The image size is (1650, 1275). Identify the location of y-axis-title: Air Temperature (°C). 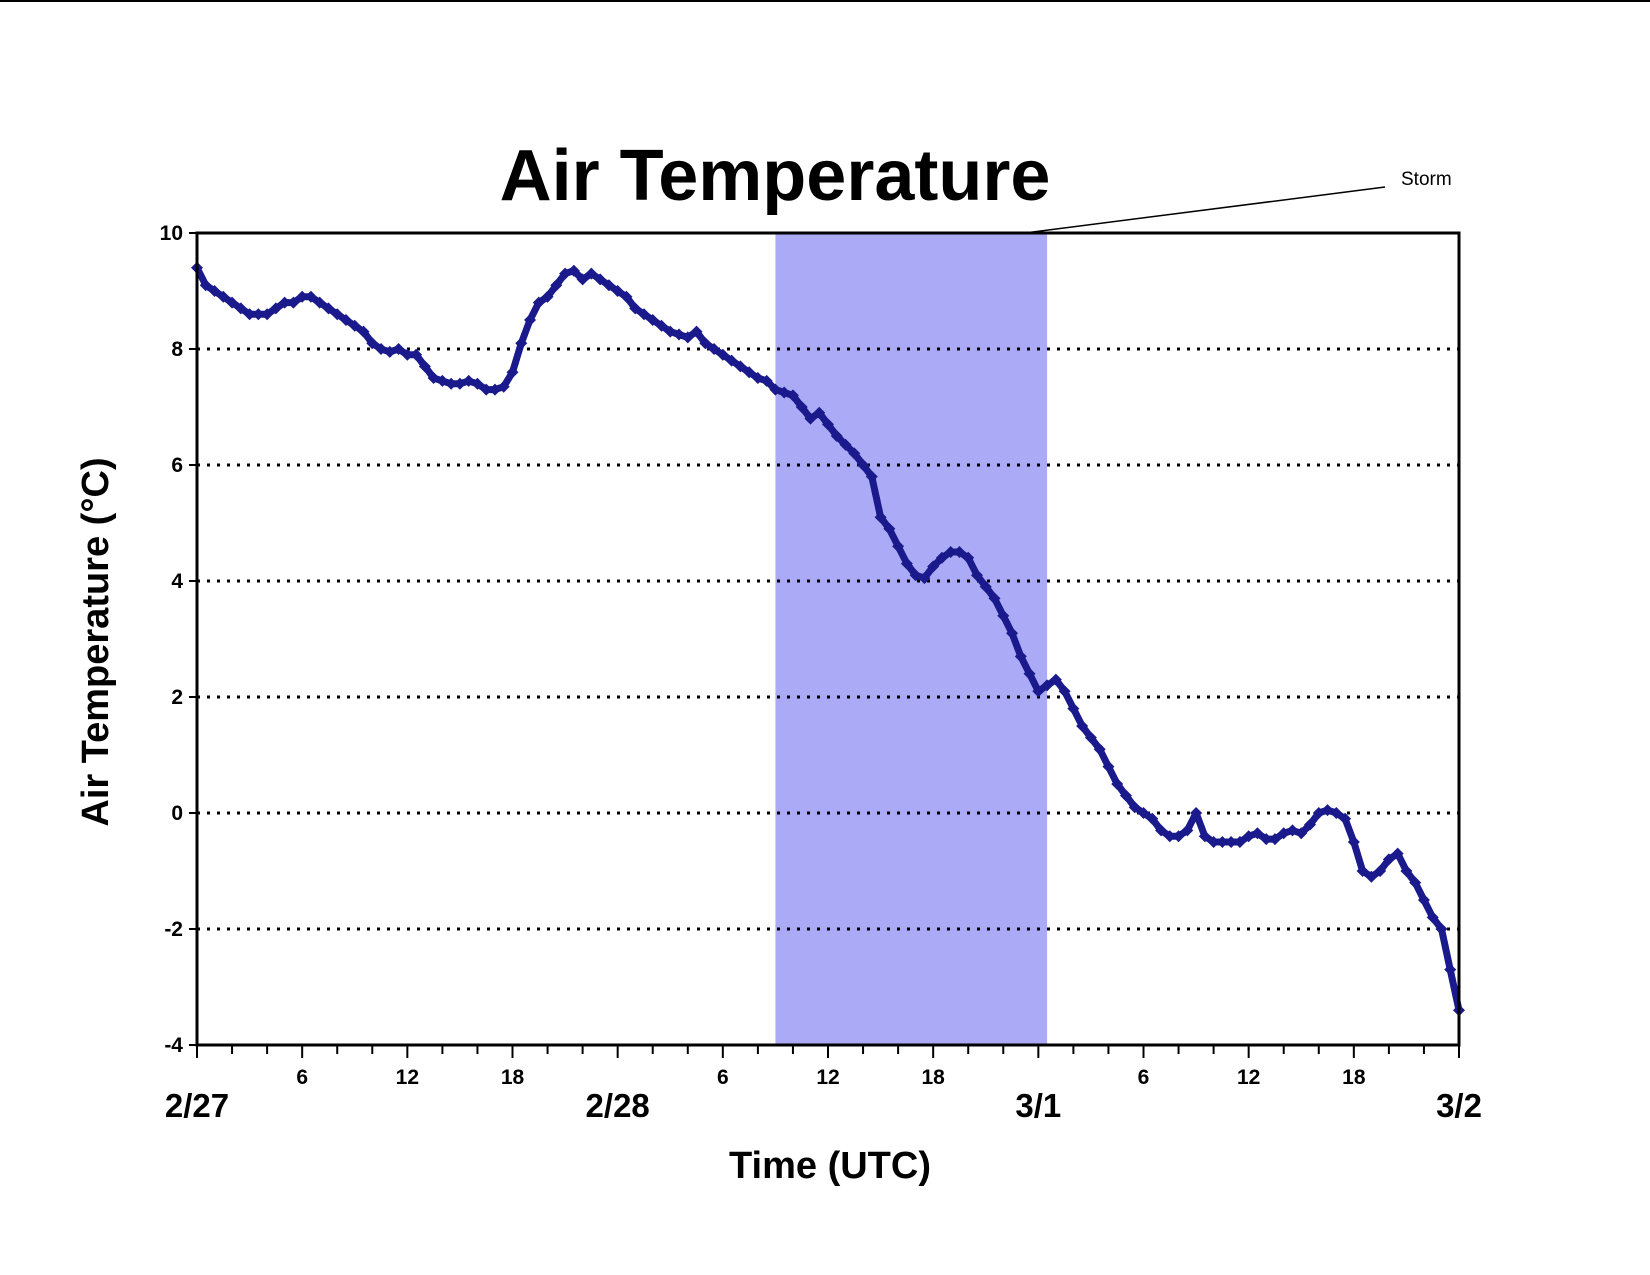
(96, 641).